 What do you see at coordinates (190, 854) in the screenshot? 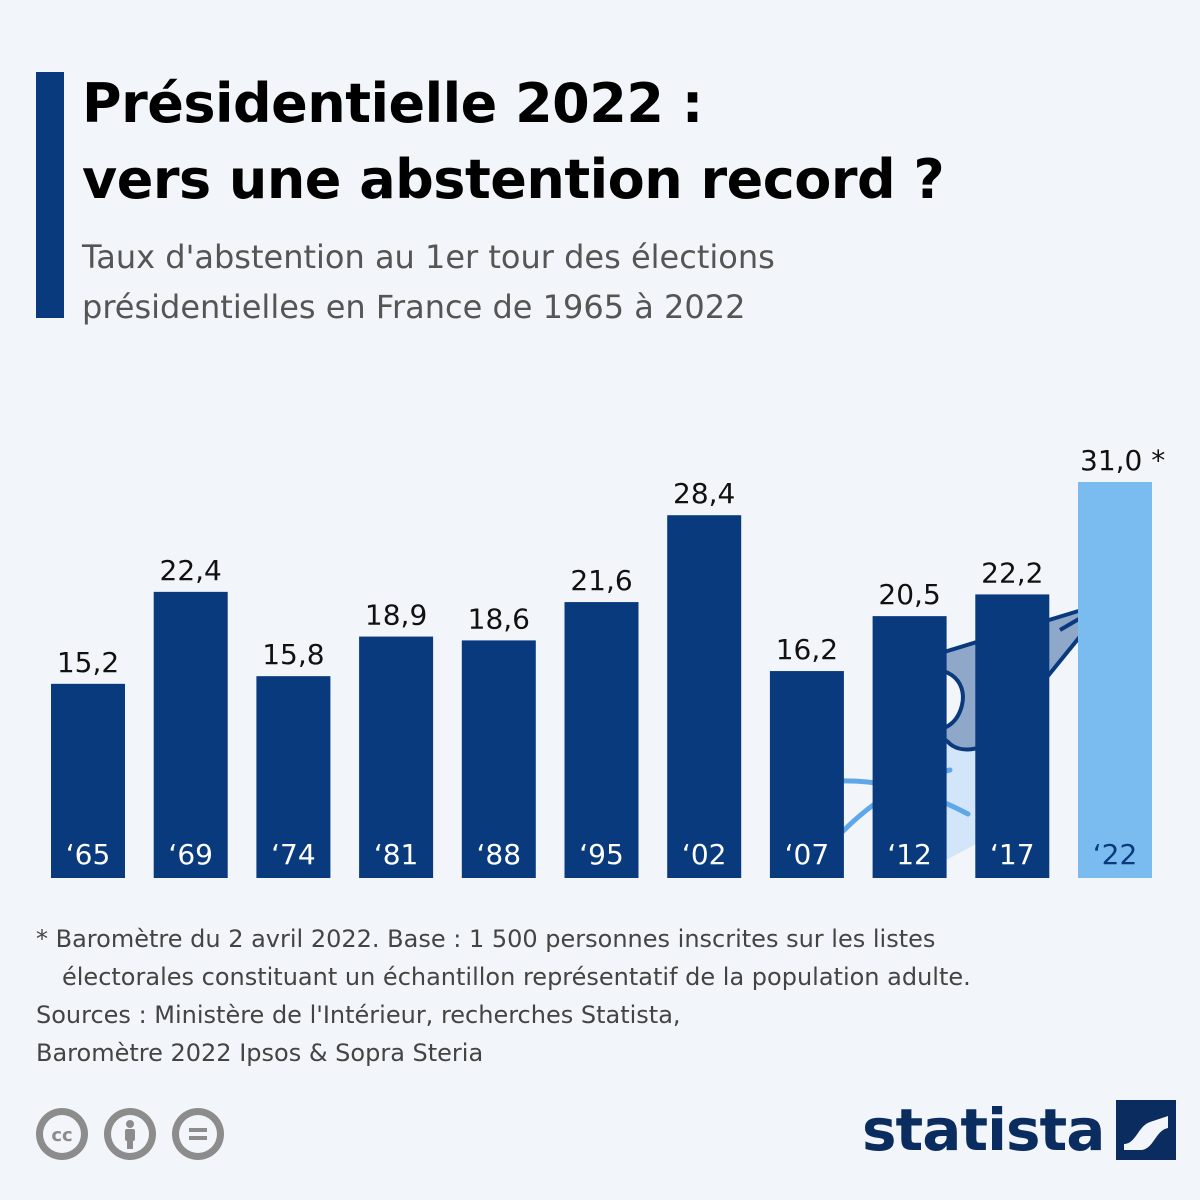
I see `category-label-1: ‘69` at bounding box center [190, 854].